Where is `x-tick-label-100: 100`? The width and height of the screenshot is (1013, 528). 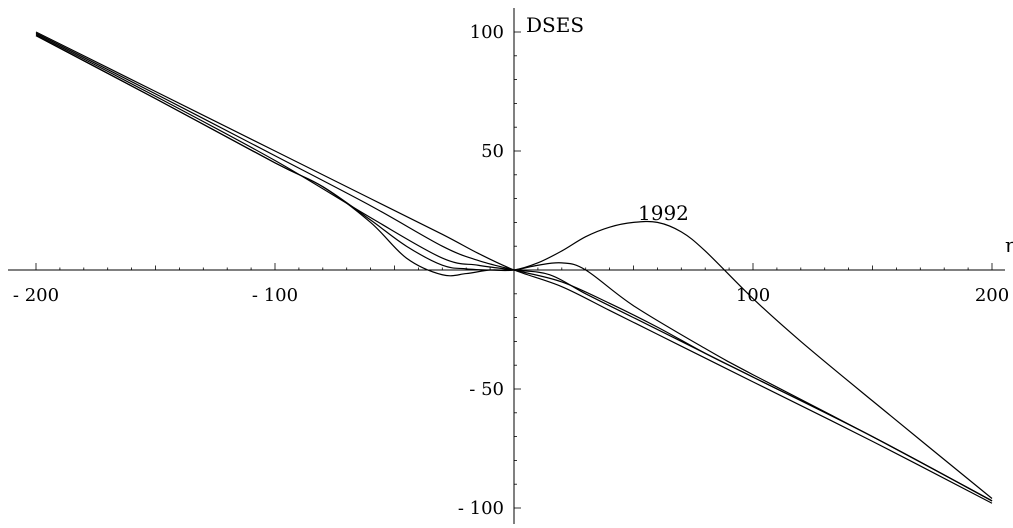 x-tick-label-100: 100 is located at coordinates (753, 295).